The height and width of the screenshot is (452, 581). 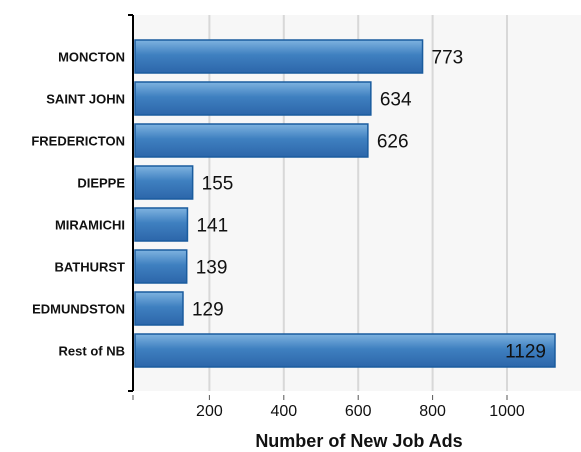 What do you see at coordinates (396, 100) in the screenshot?
I see `value-label-saint-john: 634` at bounding box center [396, 100].